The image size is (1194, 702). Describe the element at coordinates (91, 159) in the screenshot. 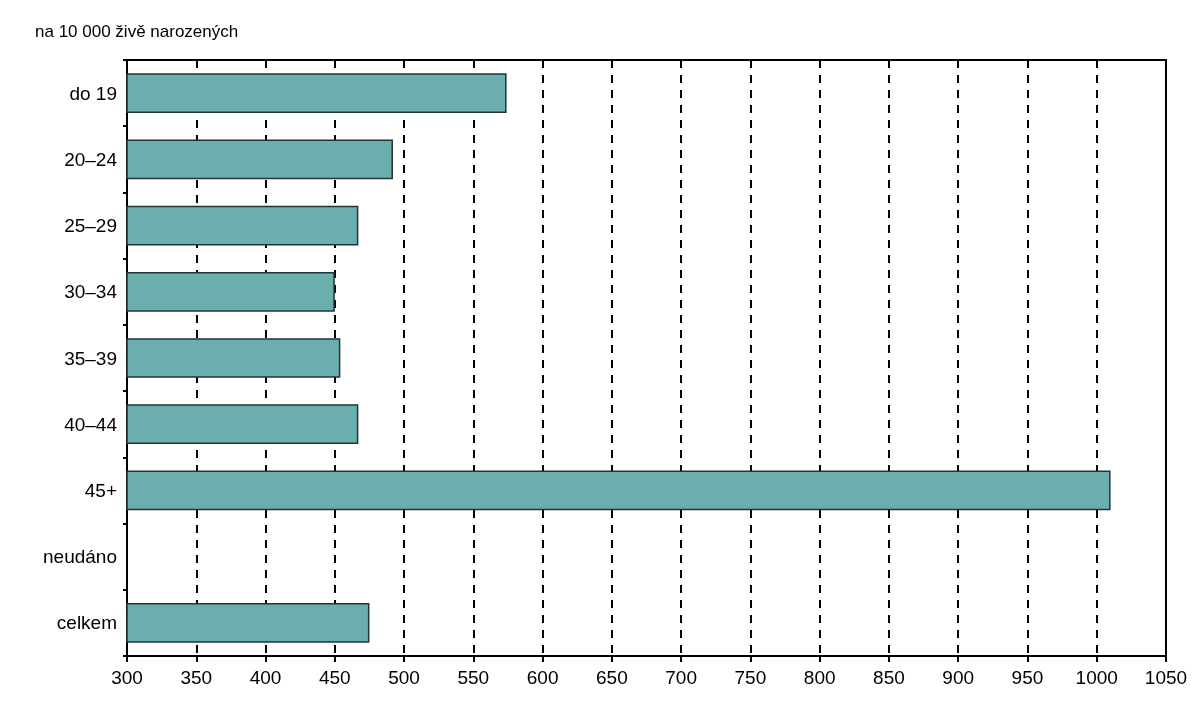

I see `y-tick-label: 20–24` at that location.